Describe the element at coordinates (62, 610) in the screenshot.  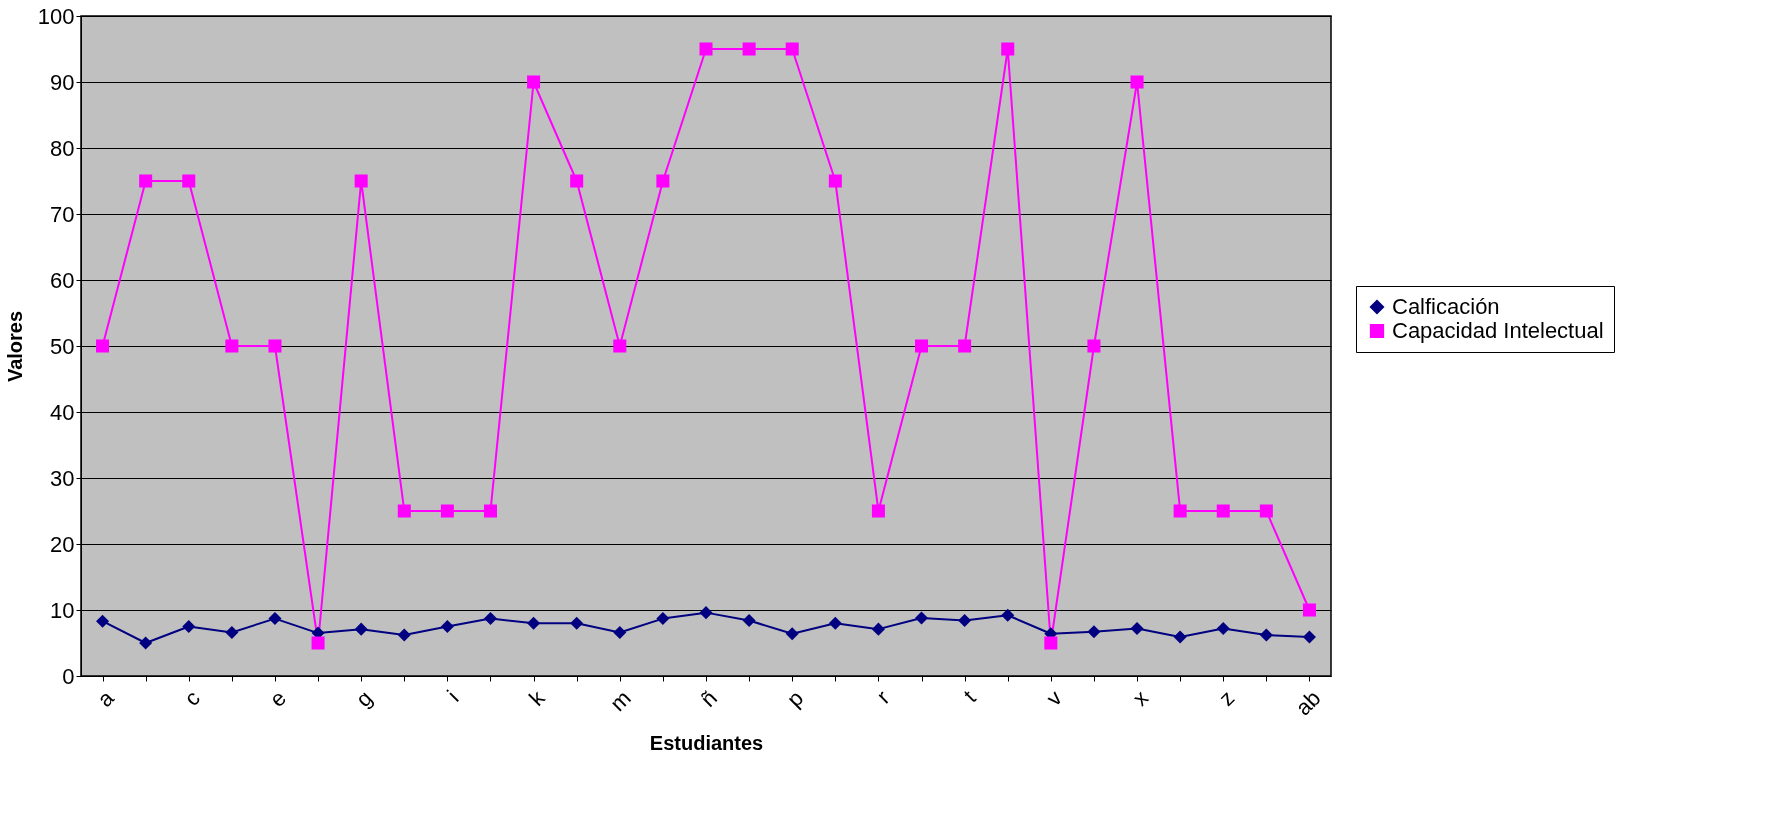
I see `y-tick-label: 10` at that location.